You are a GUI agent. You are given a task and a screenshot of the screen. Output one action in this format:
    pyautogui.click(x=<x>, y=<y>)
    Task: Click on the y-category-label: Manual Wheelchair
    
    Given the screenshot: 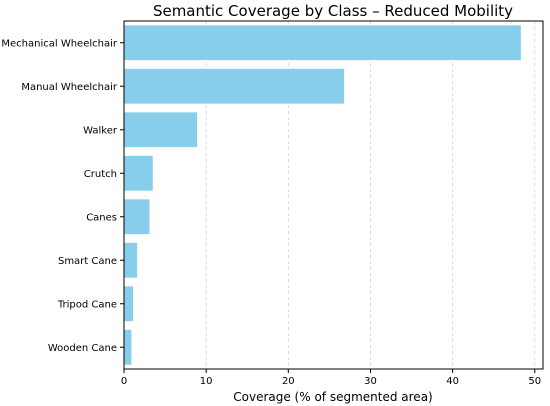 What is the action you would take?
    pyautogui.click(x=69, y=87)
    